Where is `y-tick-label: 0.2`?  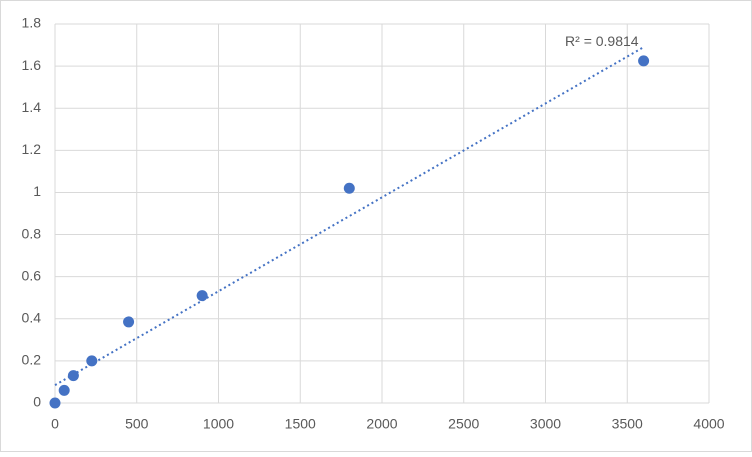
y-tick-label: 0.2 is located at coordinates (32, 360).